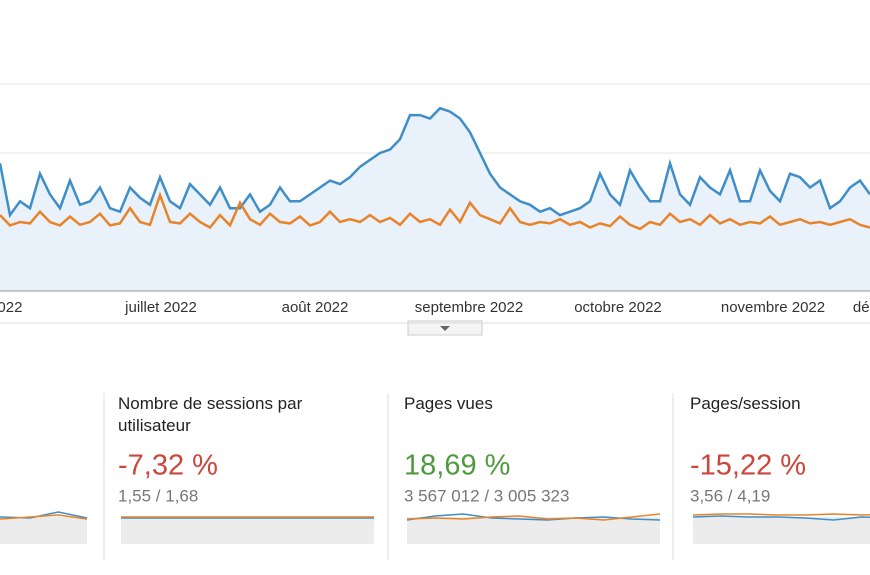 The width and height of the screenshot is (870, 575). I want to click on card-title: Pages/session, so click(745, 403).